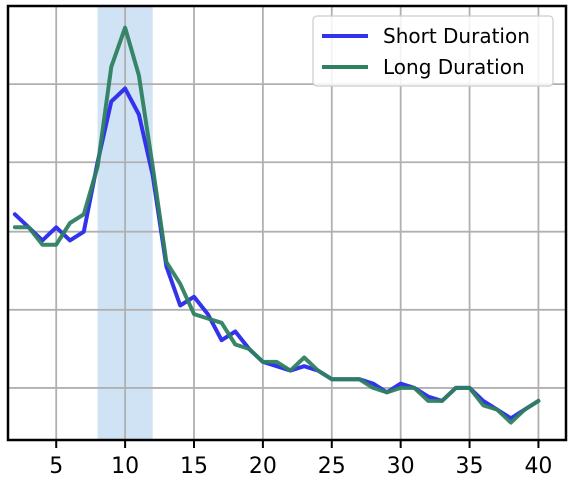 The image size is (572, 488). What do you see at coordinates (538, 466) in the screenshot?
I see `x-tick-label: 40` at bounding box center [538, 466].